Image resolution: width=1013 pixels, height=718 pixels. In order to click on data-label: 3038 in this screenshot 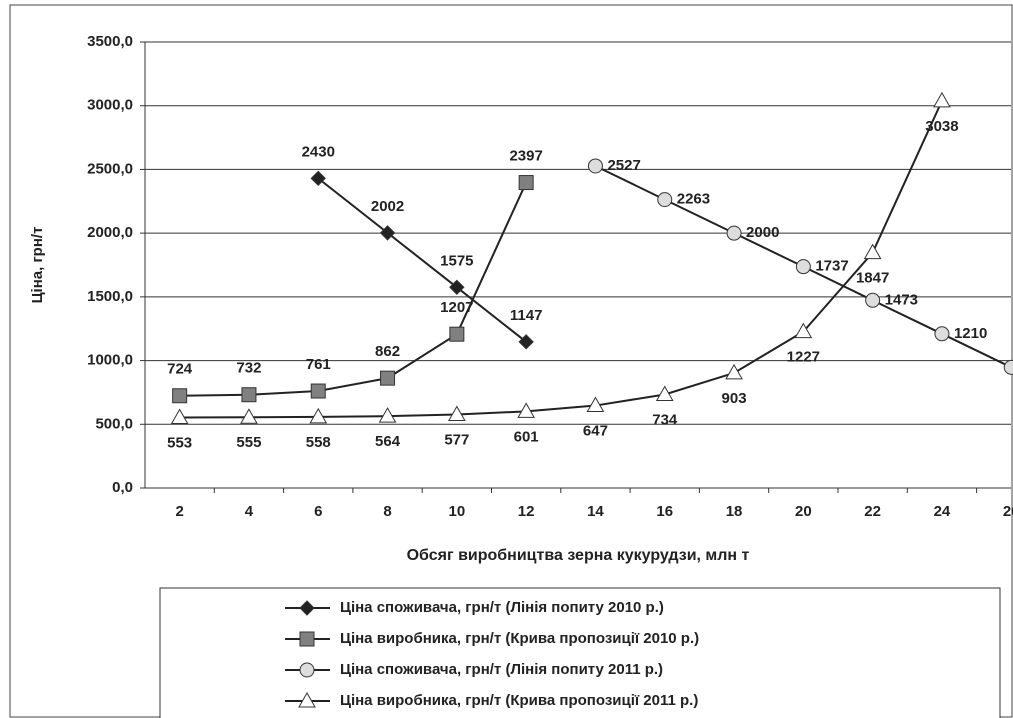, I will do `click(941, 126)`.